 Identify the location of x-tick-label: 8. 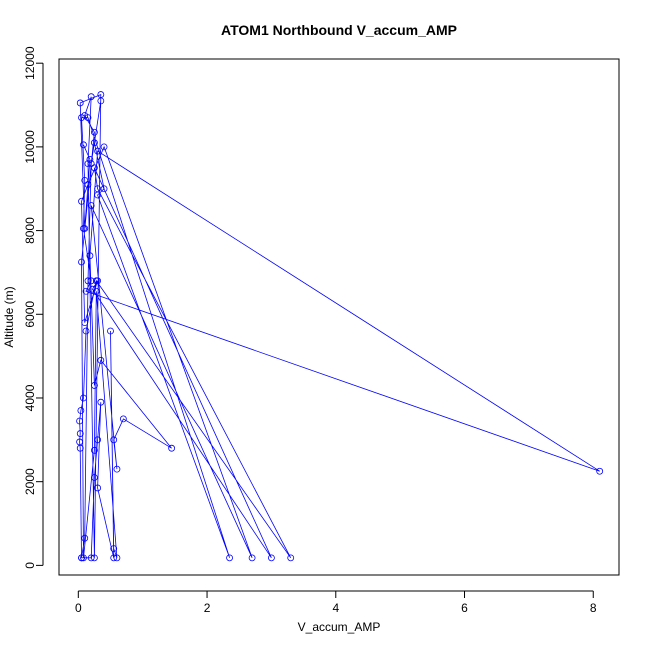
(593, 608).